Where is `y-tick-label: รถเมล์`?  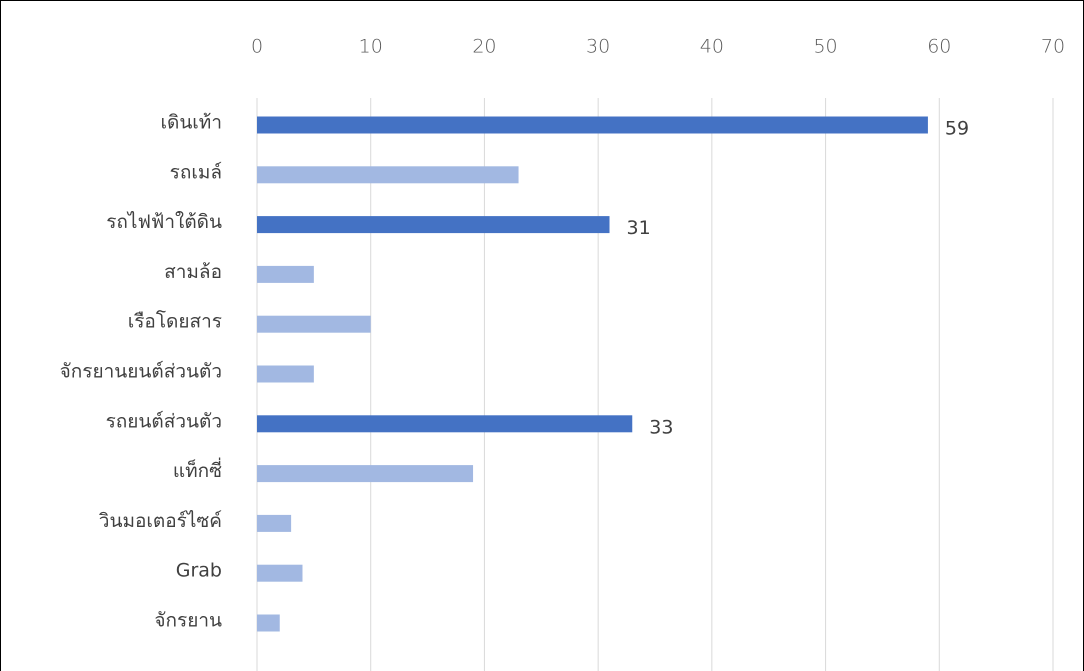
y-tick-label: รถเมล์ is located at coordinates (196, 172).